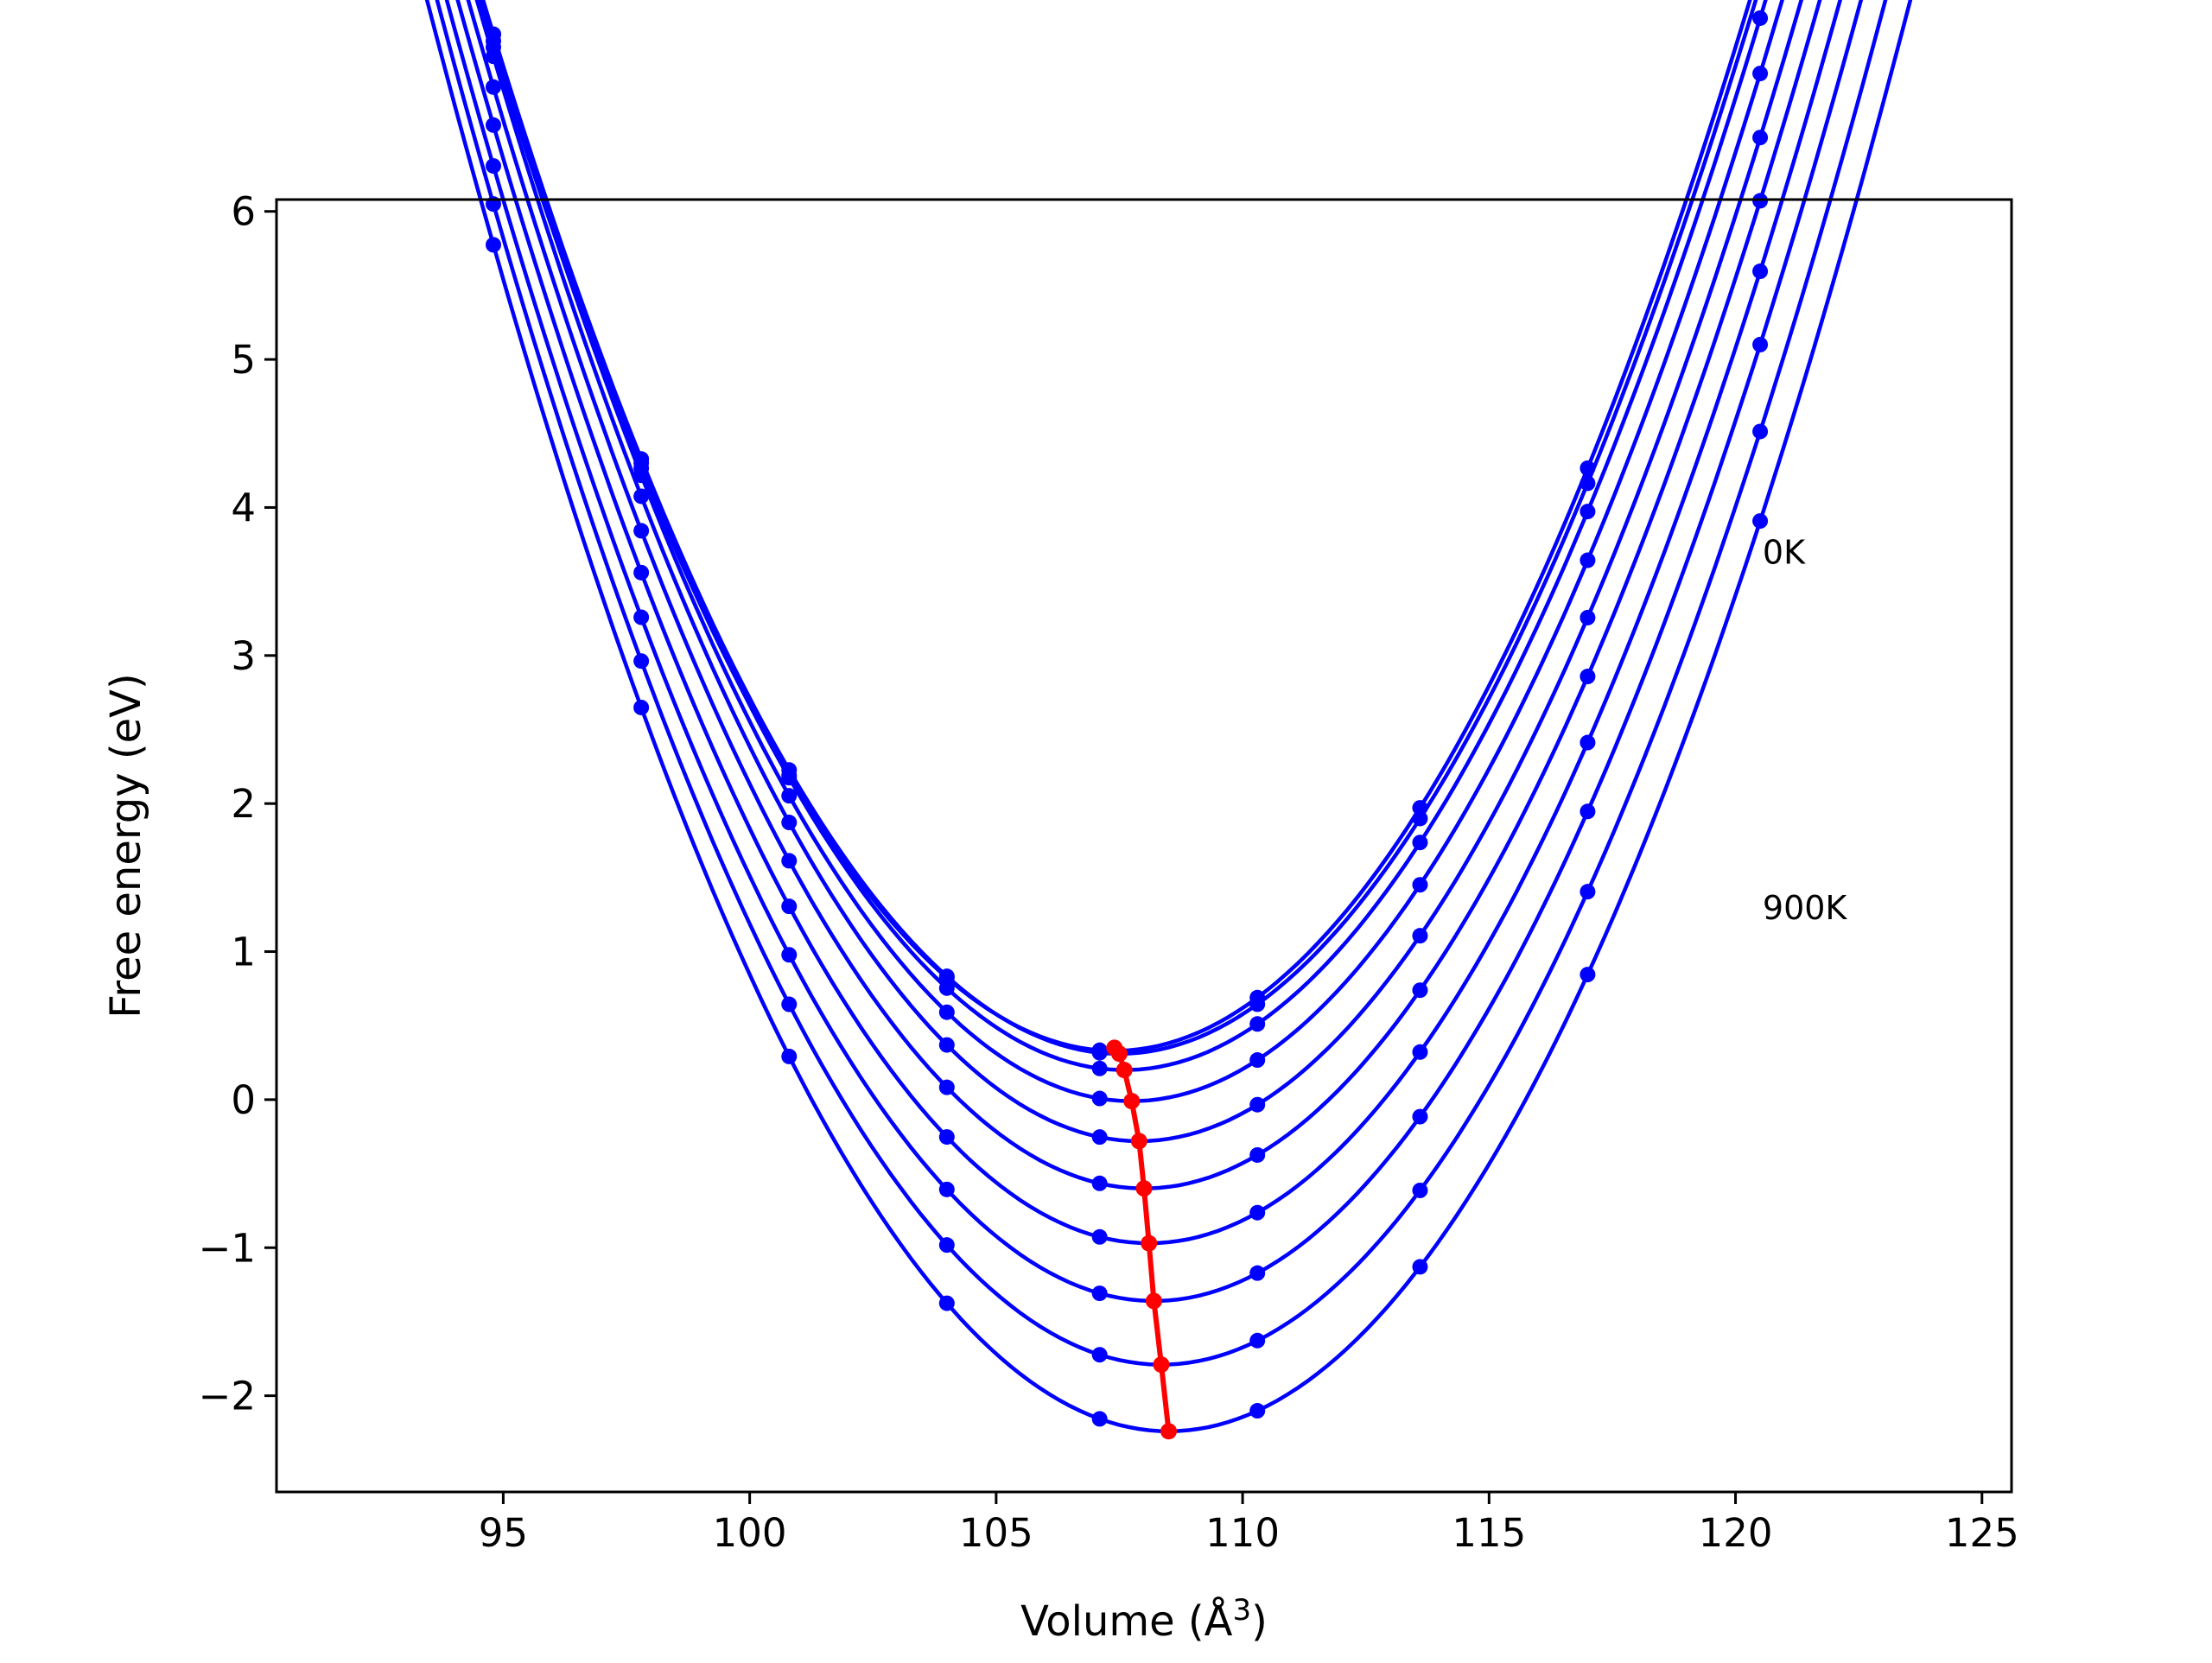 The image size is (2212, 1663). What do you see at coordinates (227, 1248) in the screenshot?
I see `y-tick-label: −1` at bounding box center [227, 1248].